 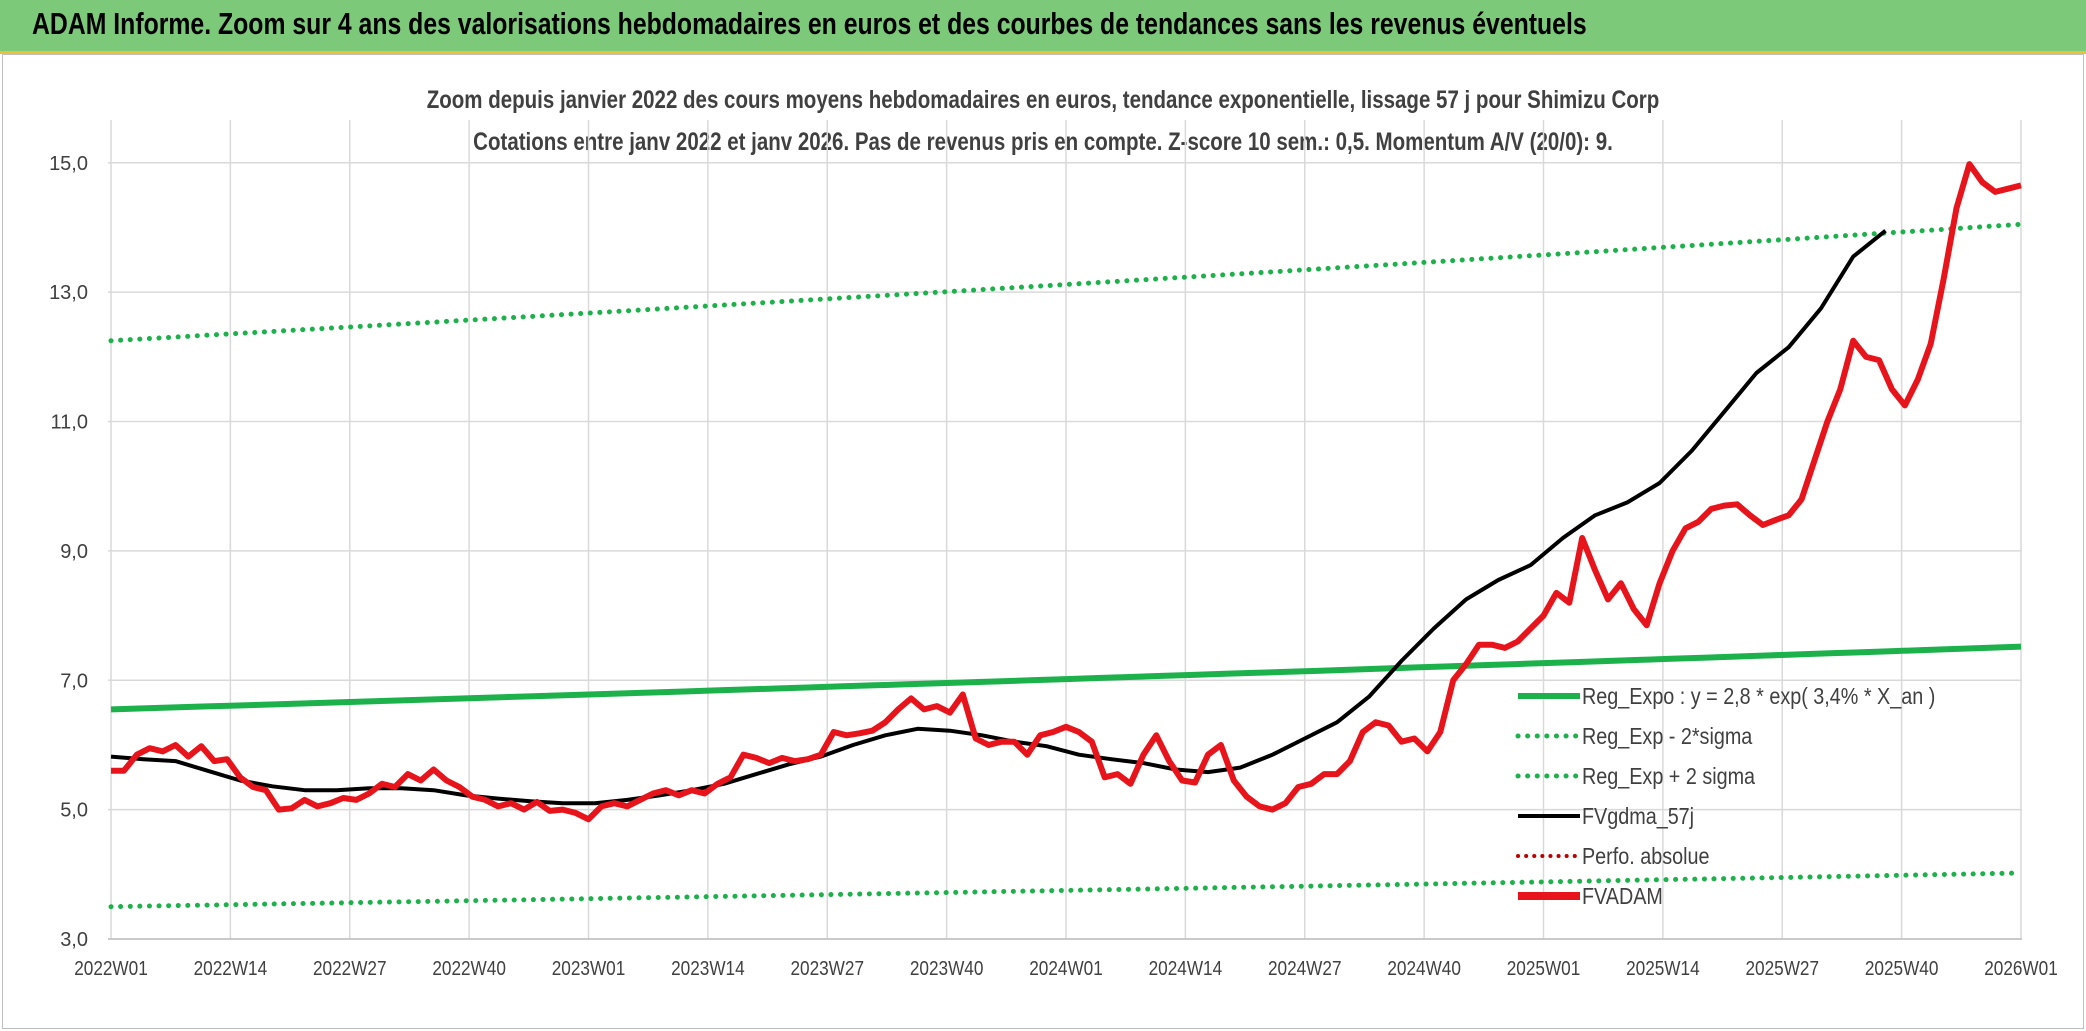 I want to click on y-tick-label: 9,0, so click(x=74, y=552).